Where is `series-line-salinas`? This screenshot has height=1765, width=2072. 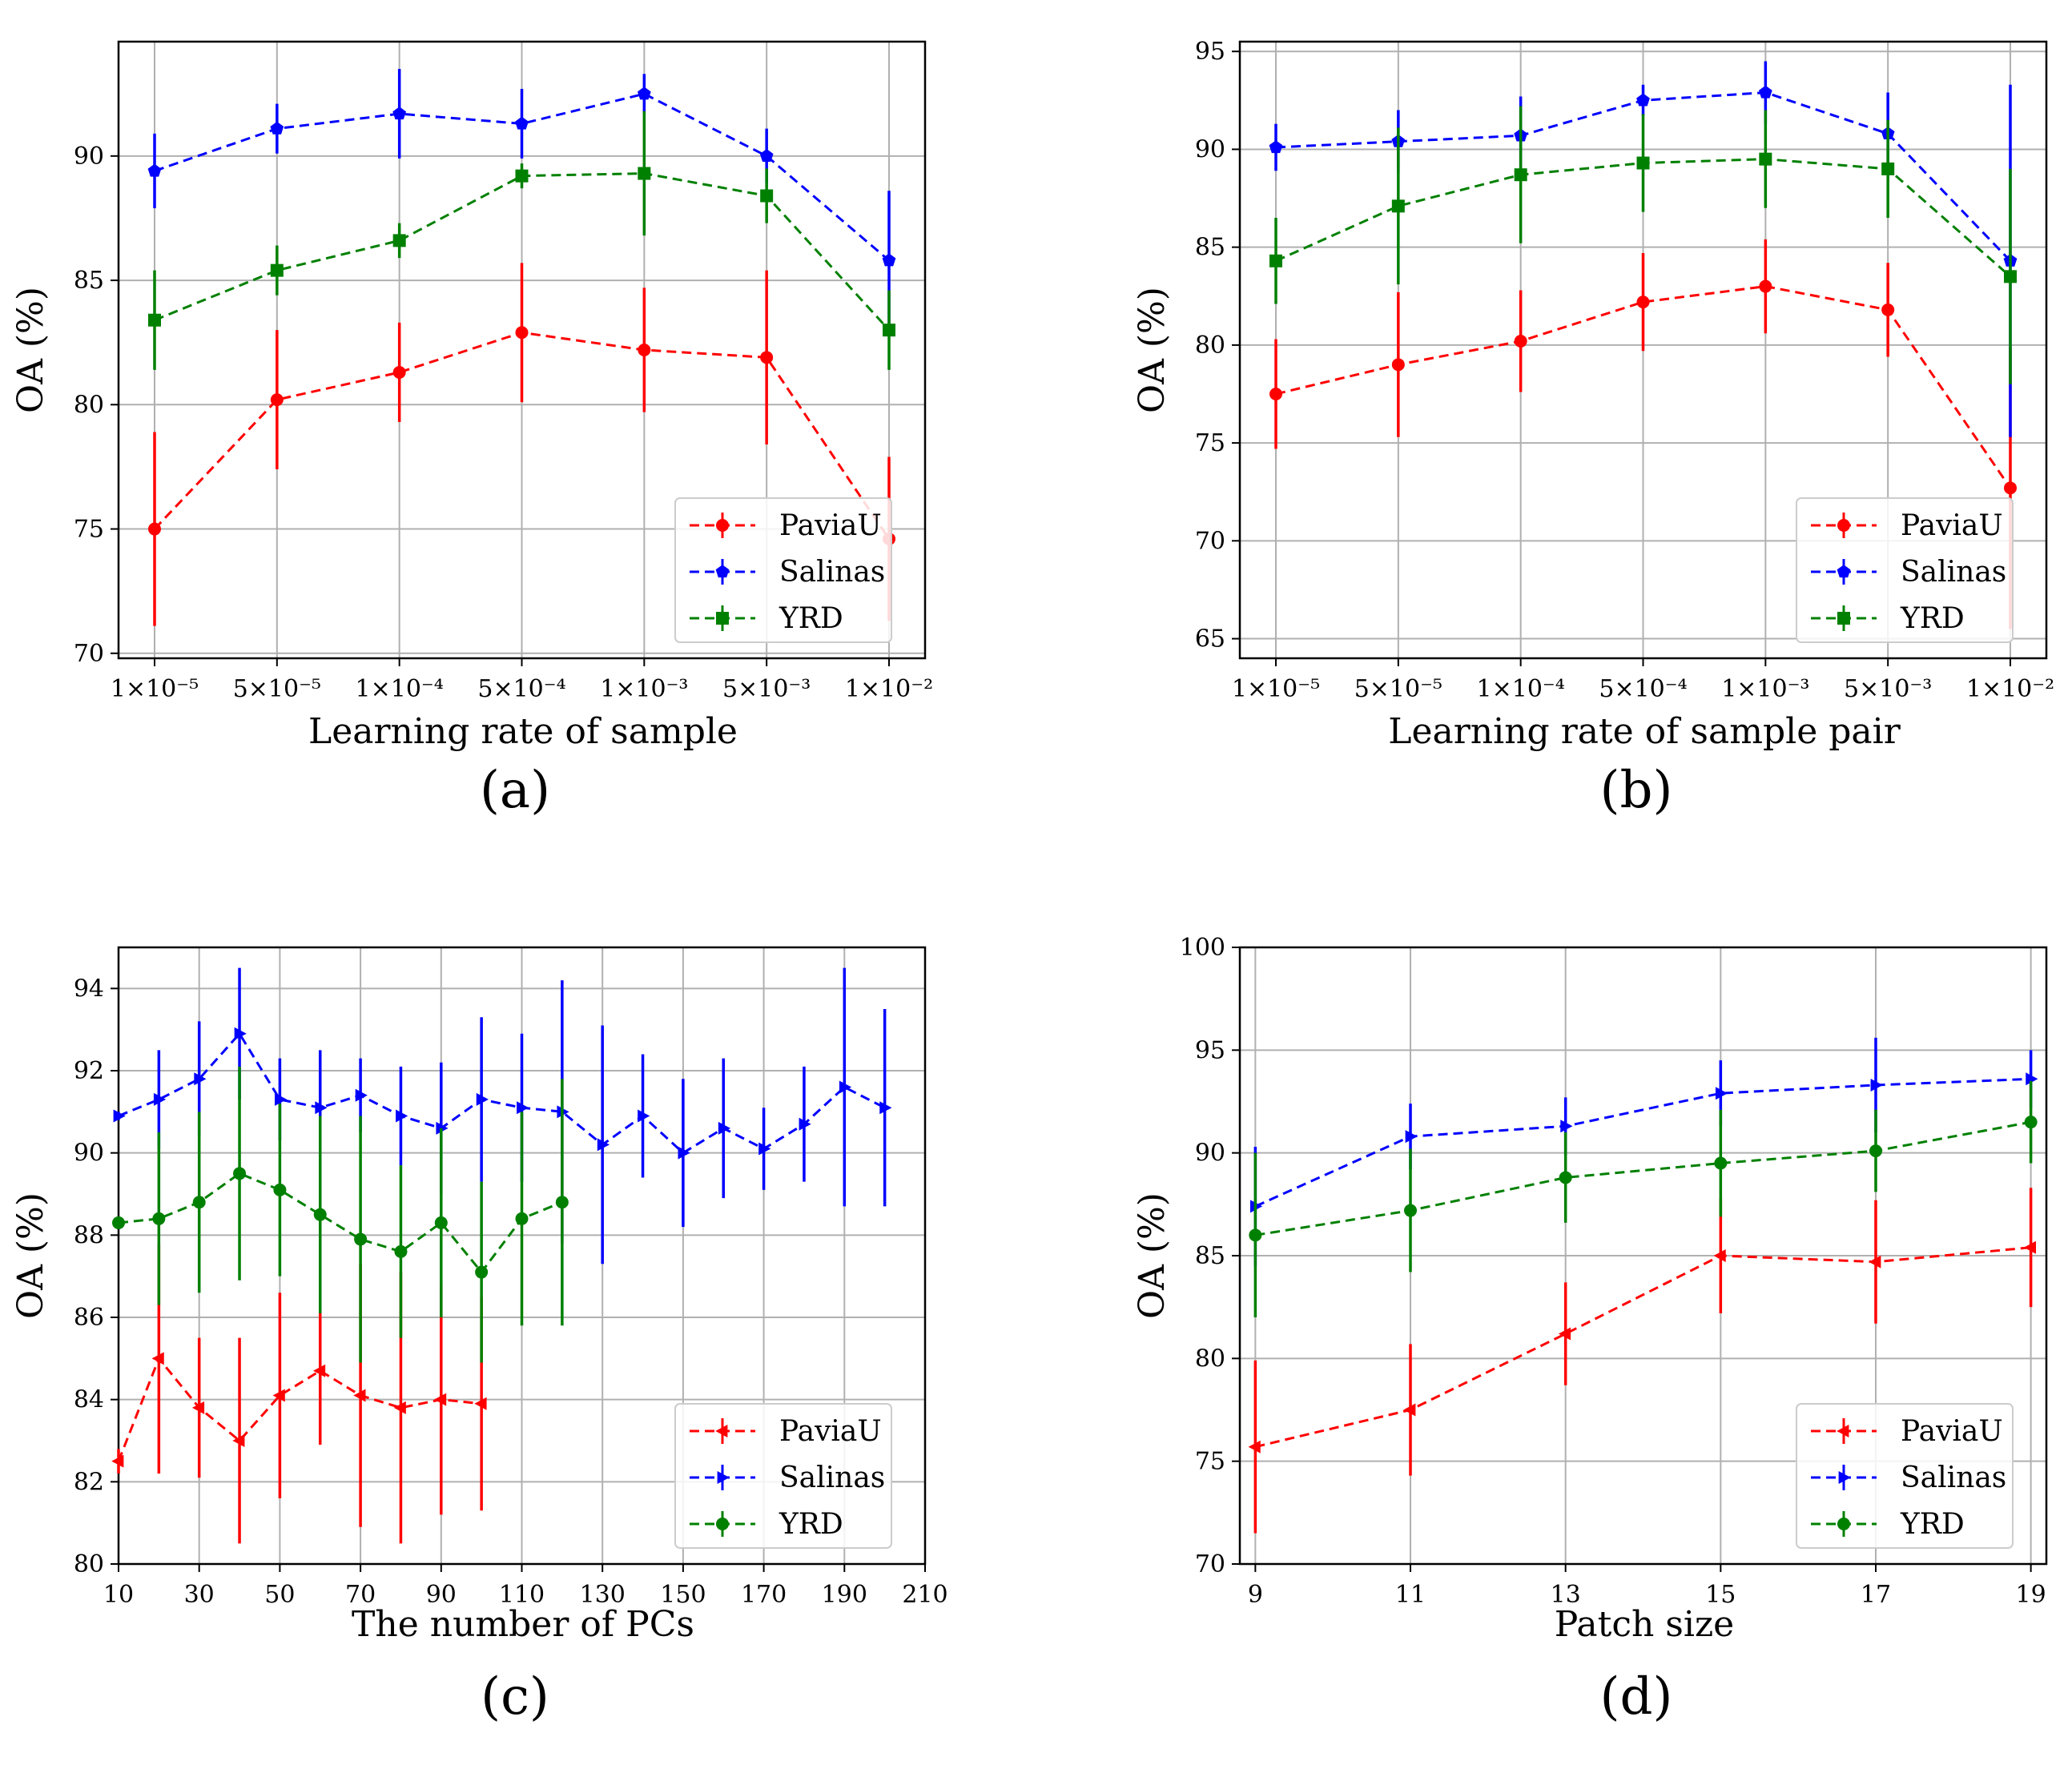
series-line-salinas is located at coordinates (1642, 1142).